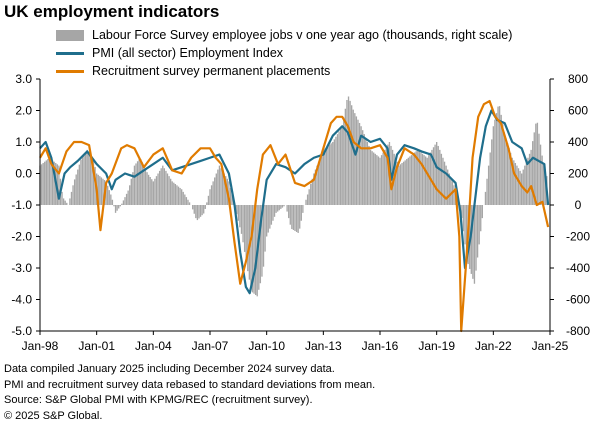  I want to click on y-right-tick-label: 600, so click(578, 111).